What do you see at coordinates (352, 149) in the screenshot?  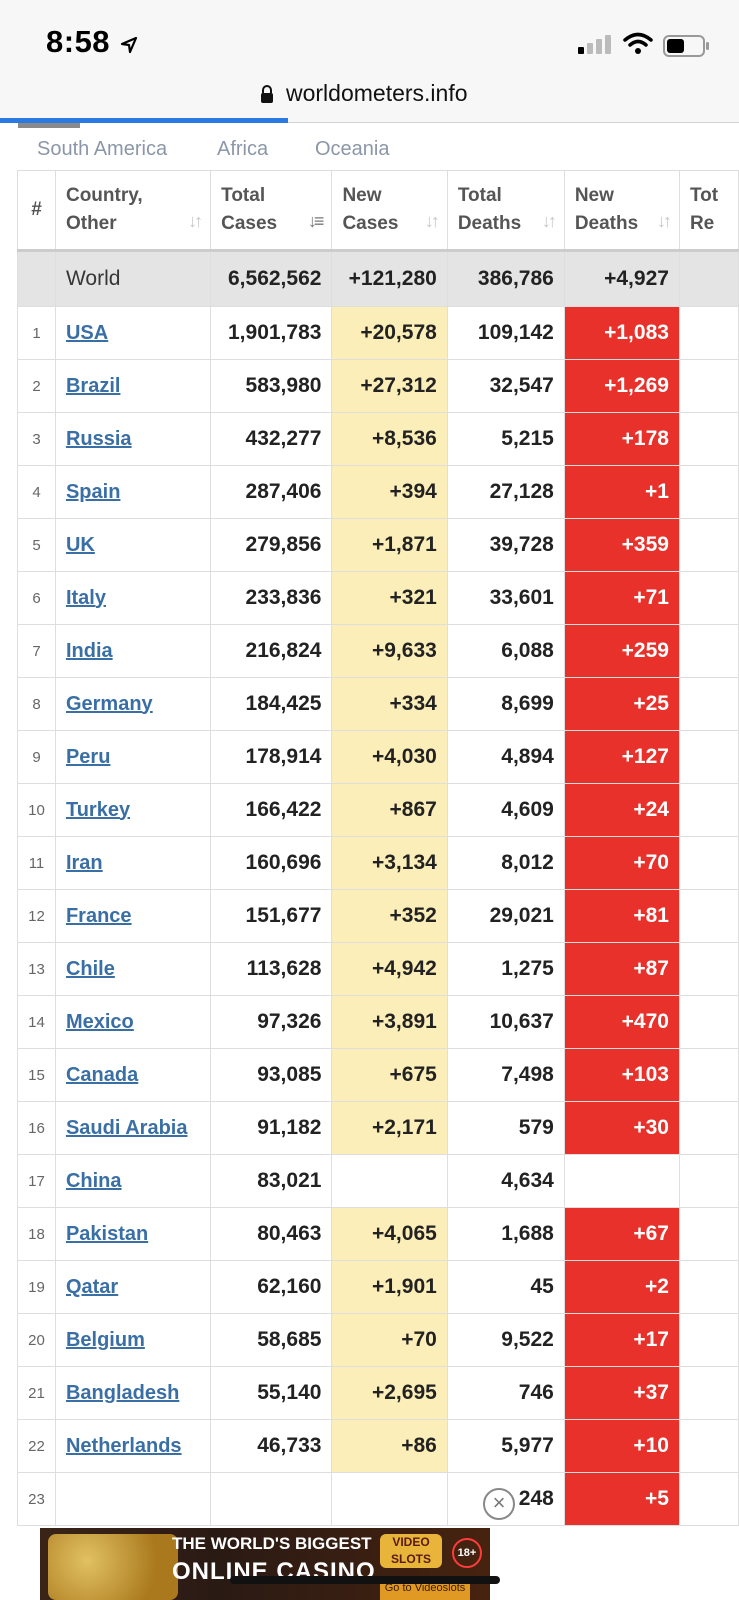 I see `tab-oceania: Oceania` at bounding box center [352, 149].